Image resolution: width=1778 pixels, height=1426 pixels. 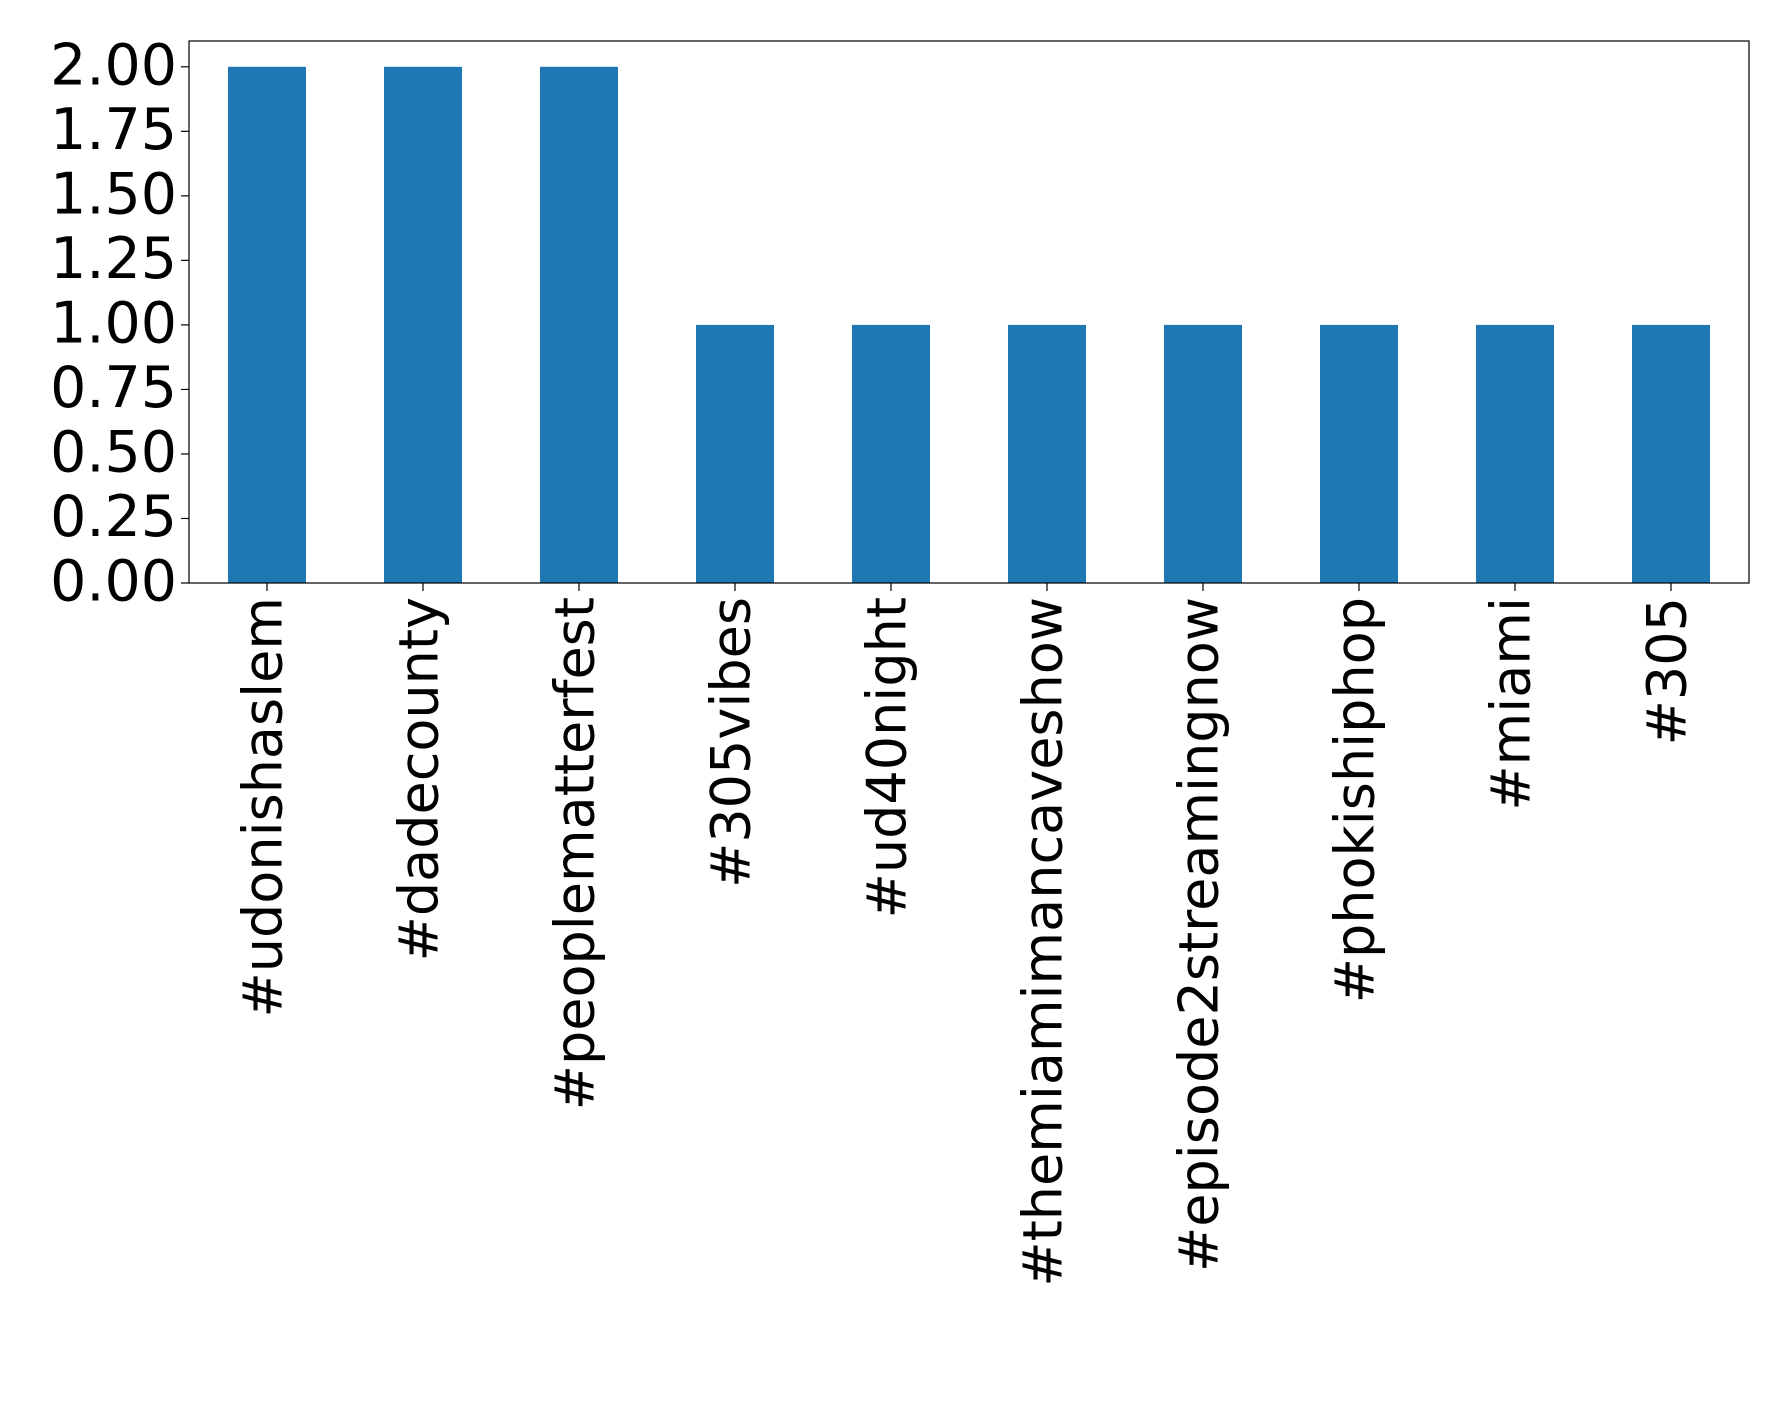 I want to click on x-tick-label: #ud40night, so click(x=887, y=757).